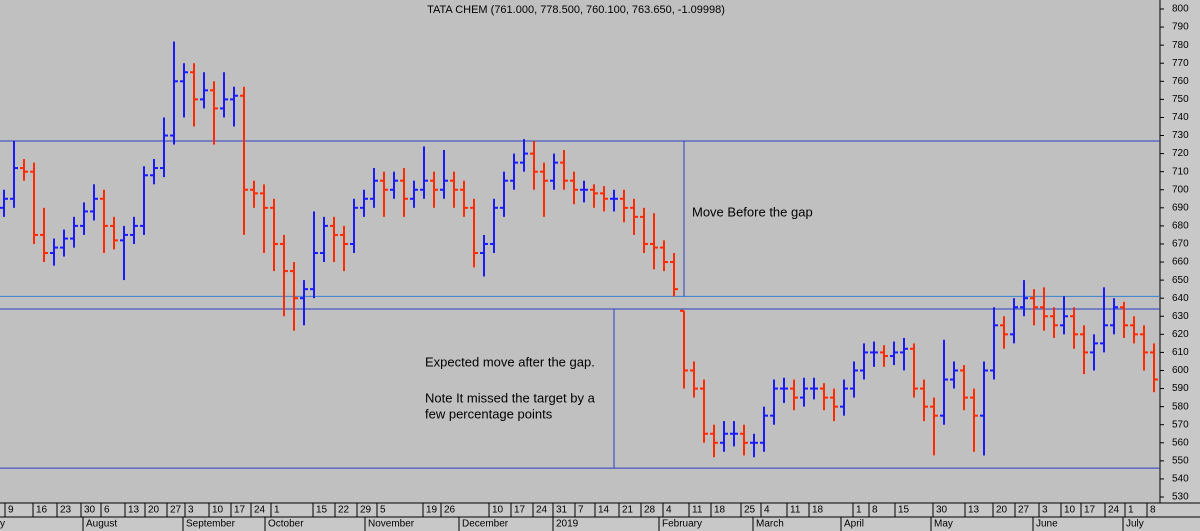 This screenshot has width=1200, height=531. What do you see at coordinates (682, 524) in the screenshot?
I see `month-label: February` at bounding box center [682, 524].